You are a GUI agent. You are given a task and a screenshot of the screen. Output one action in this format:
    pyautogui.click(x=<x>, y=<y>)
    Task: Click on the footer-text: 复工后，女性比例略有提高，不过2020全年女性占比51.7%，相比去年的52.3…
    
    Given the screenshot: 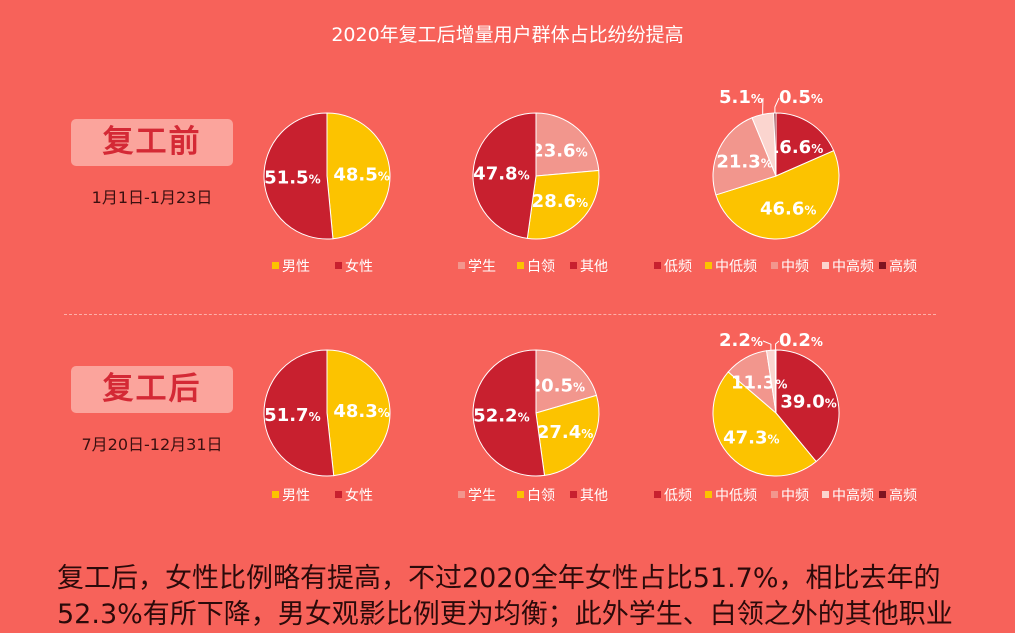 What is the action you would take?
    pyautogui.click(x=507, y=597)
    